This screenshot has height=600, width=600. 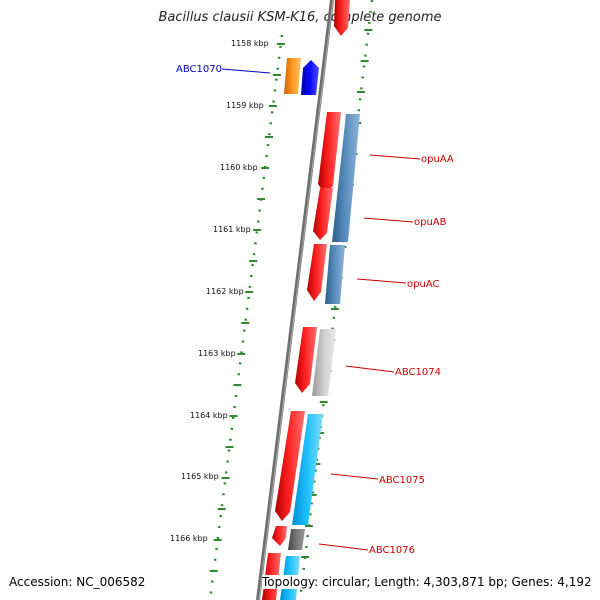 What do you see at coordinates (189, 538) in the screenshot?
I see `kbp-label-1166: 1166 kbp` at bounding box center [189, 538].